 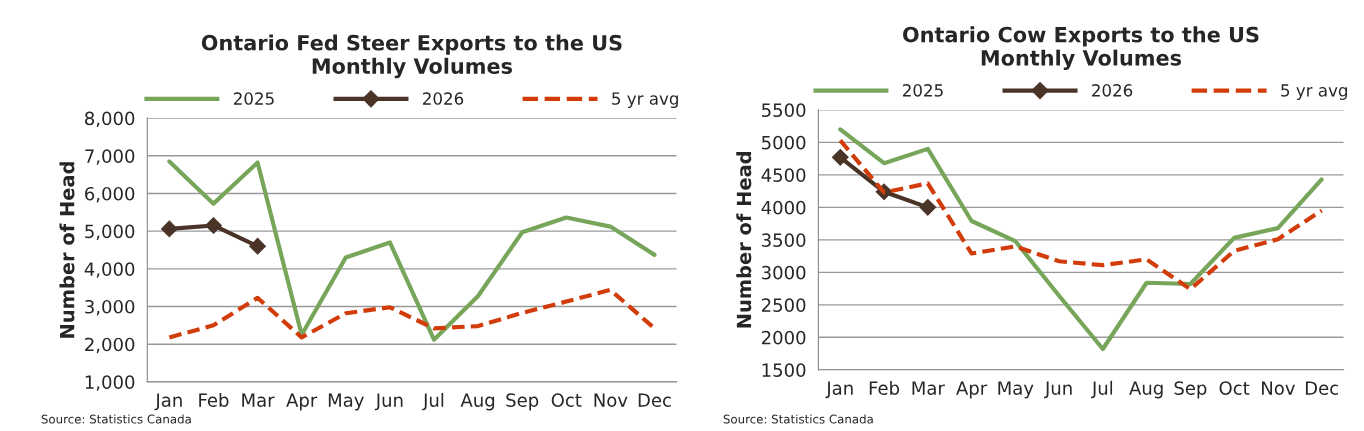 What do you see at coordinates (1081, 215) in the screenshot?
I see `line-series` at bounding box center [1081, 215].